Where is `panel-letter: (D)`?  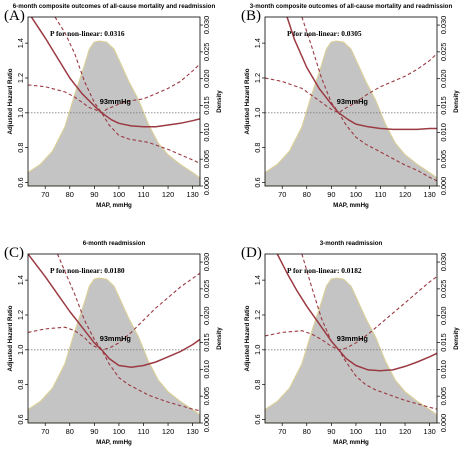 panel-letter: (D) is located at coordinates (251, 253).